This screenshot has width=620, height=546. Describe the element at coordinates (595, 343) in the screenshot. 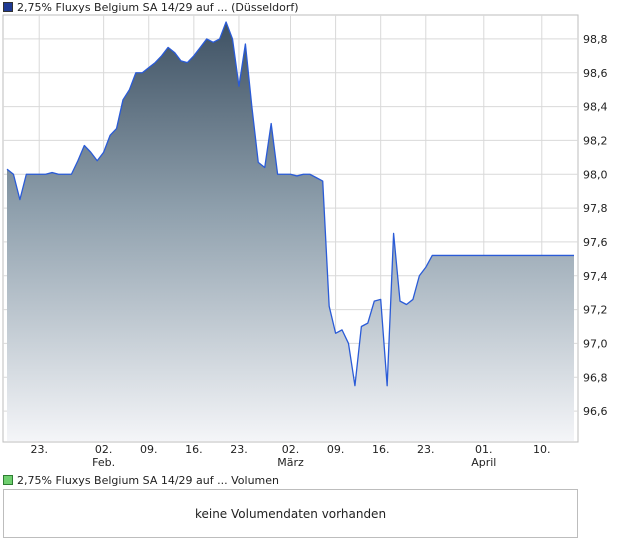

I see `y-tick-label: 97,0` at that location.